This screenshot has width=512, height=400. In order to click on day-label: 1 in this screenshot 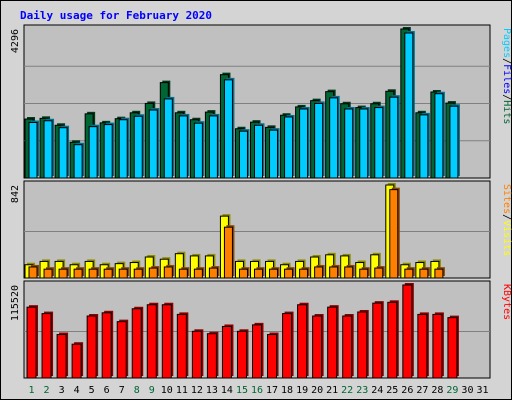, I will do `click(32, 390)`.